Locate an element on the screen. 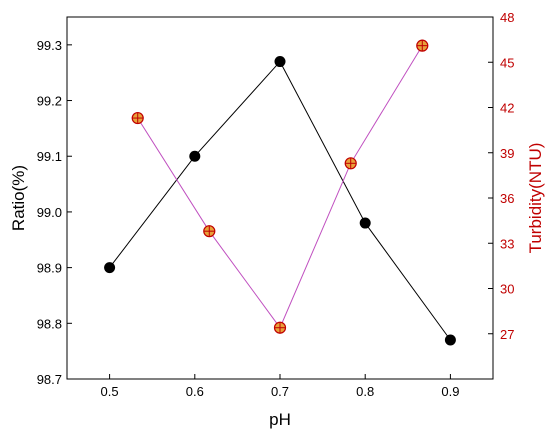 This screenshot has height=439, width=550. left-tick-label: 99.1 is located at coordinates (49, 156).